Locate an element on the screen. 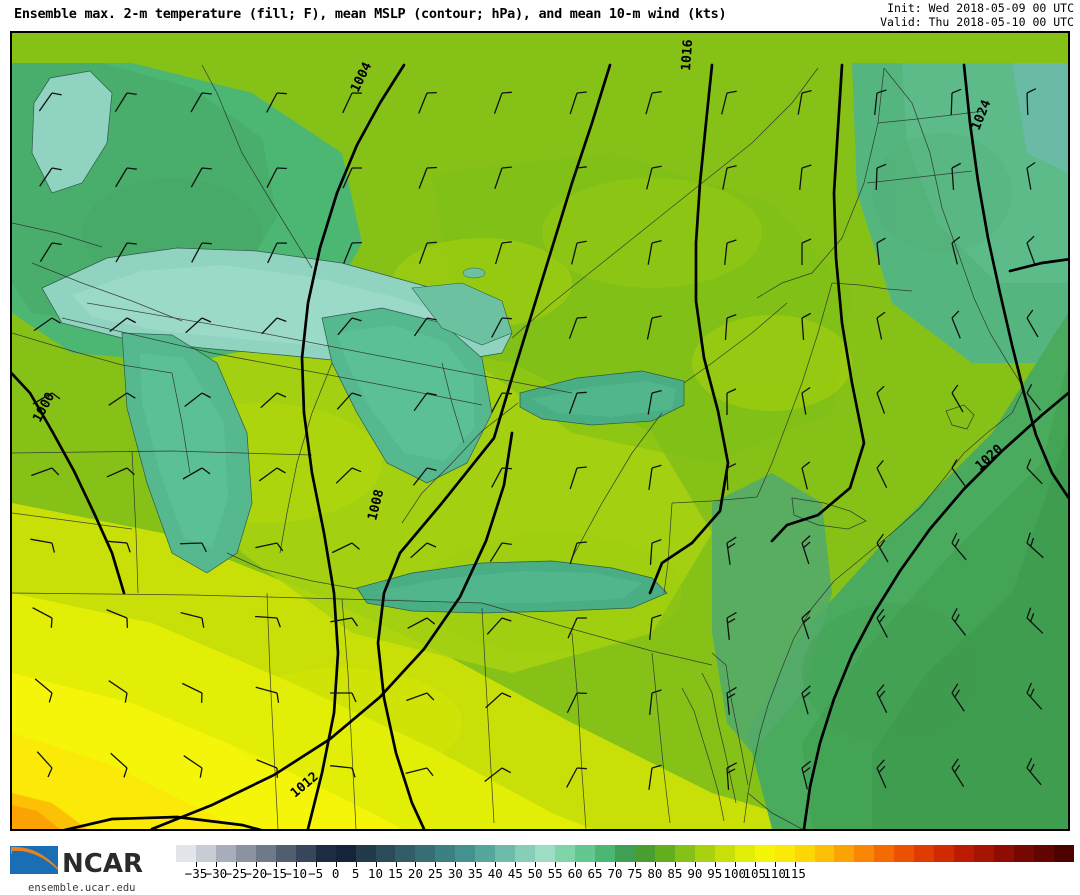 The image size is (1080, 895). colorbar-tick-label: 115 is located at coordinates (794, 873).